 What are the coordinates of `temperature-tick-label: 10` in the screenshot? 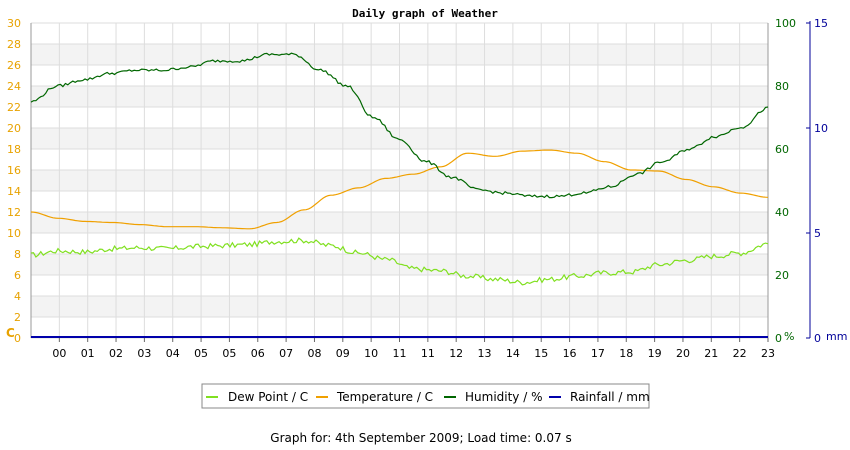 It's located at (14, 233).